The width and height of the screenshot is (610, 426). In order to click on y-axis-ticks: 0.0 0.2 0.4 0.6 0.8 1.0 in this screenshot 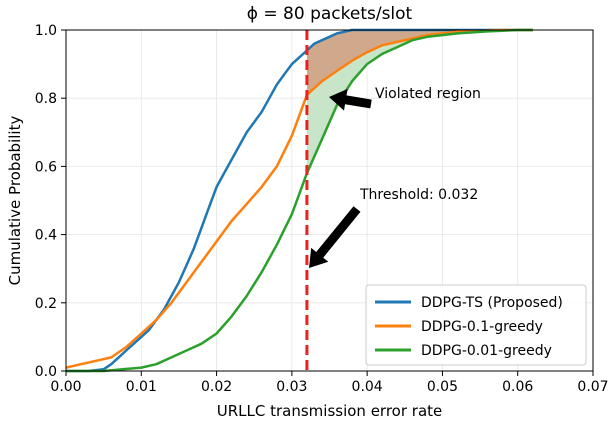, I will do `click(50, 201)`.